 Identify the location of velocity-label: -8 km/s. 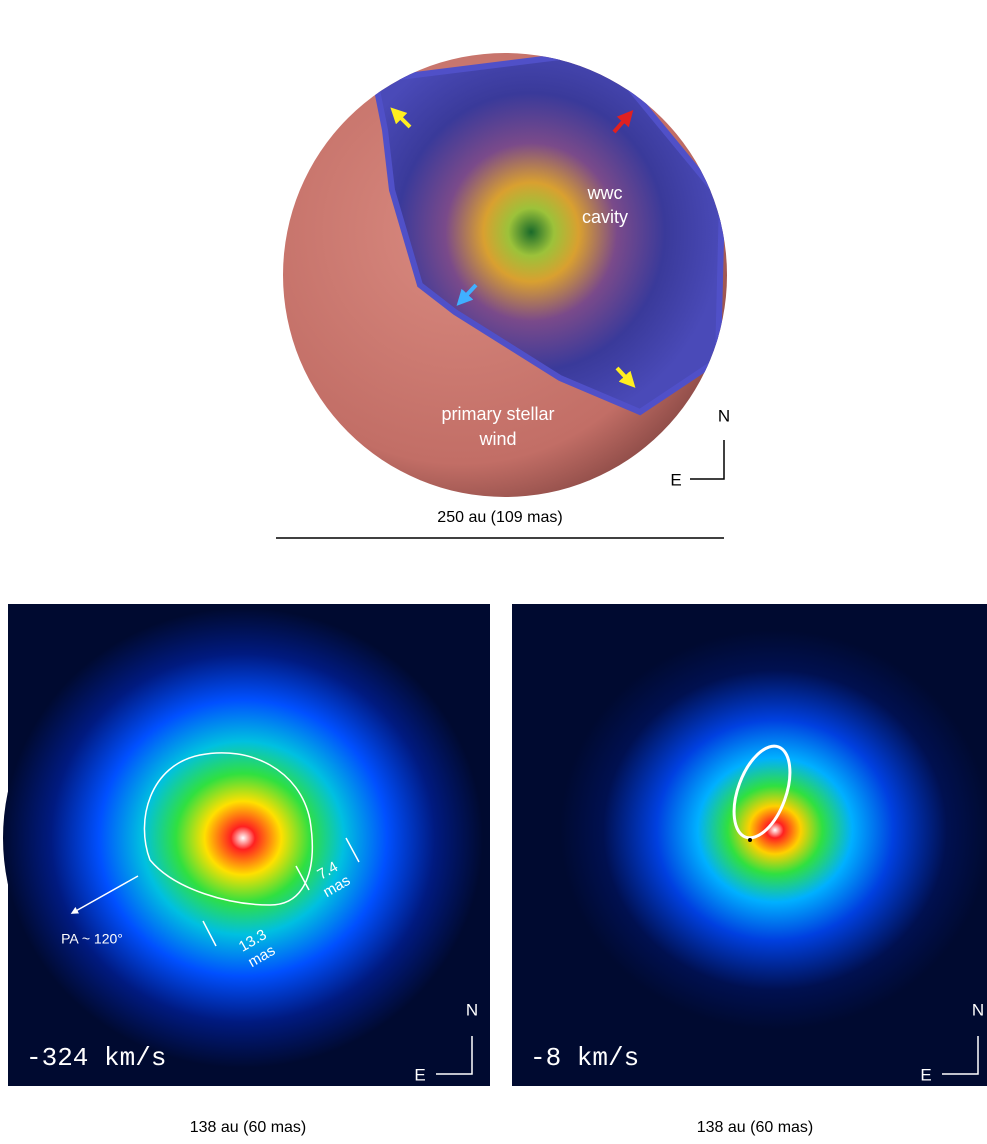
(584, 1058).